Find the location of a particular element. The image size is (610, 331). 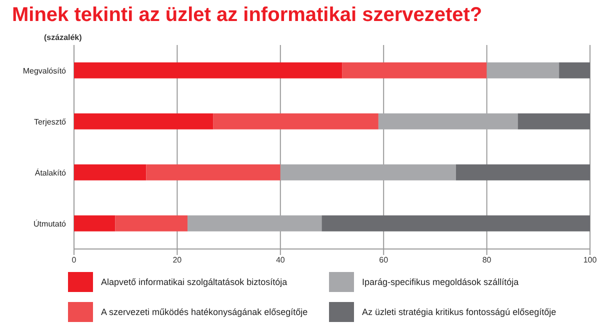

y-tick-label: Útmutató is located at coordinates (50, 223).